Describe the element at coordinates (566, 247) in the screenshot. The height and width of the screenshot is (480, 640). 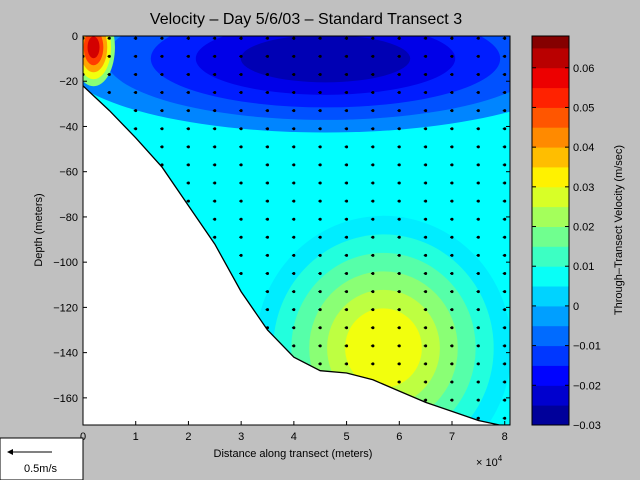
I see `colorbar-ticks: 0.06 0.05 0.04 0.03 0.02 0.01 0 −0.01 −0.02 −0.03` at that location.